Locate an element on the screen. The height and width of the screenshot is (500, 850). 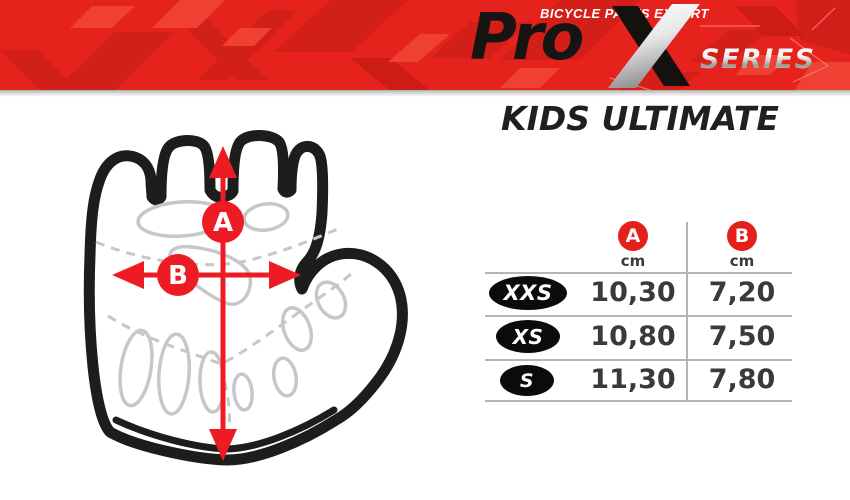
size-badge-xxs: XXS is located at coordinates (528, 293).